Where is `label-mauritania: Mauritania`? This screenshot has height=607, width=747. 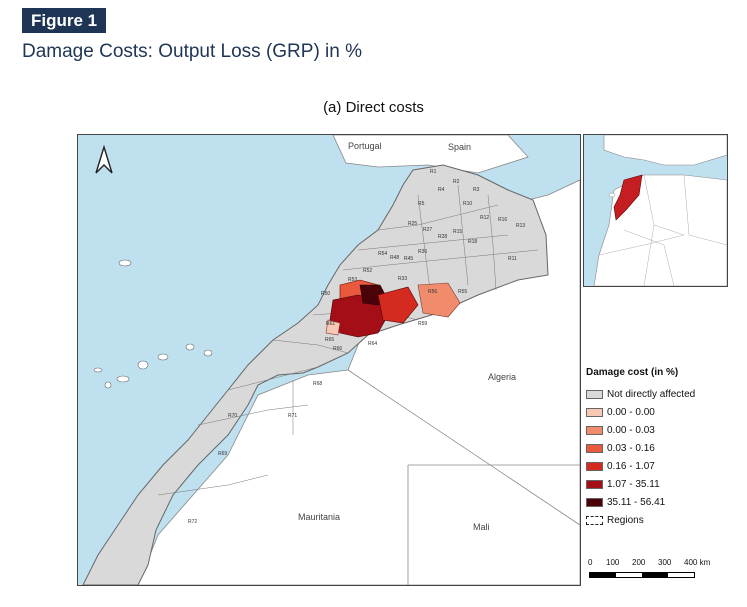 label-mauritania: Mauritania is located at coordinates (319, 517).